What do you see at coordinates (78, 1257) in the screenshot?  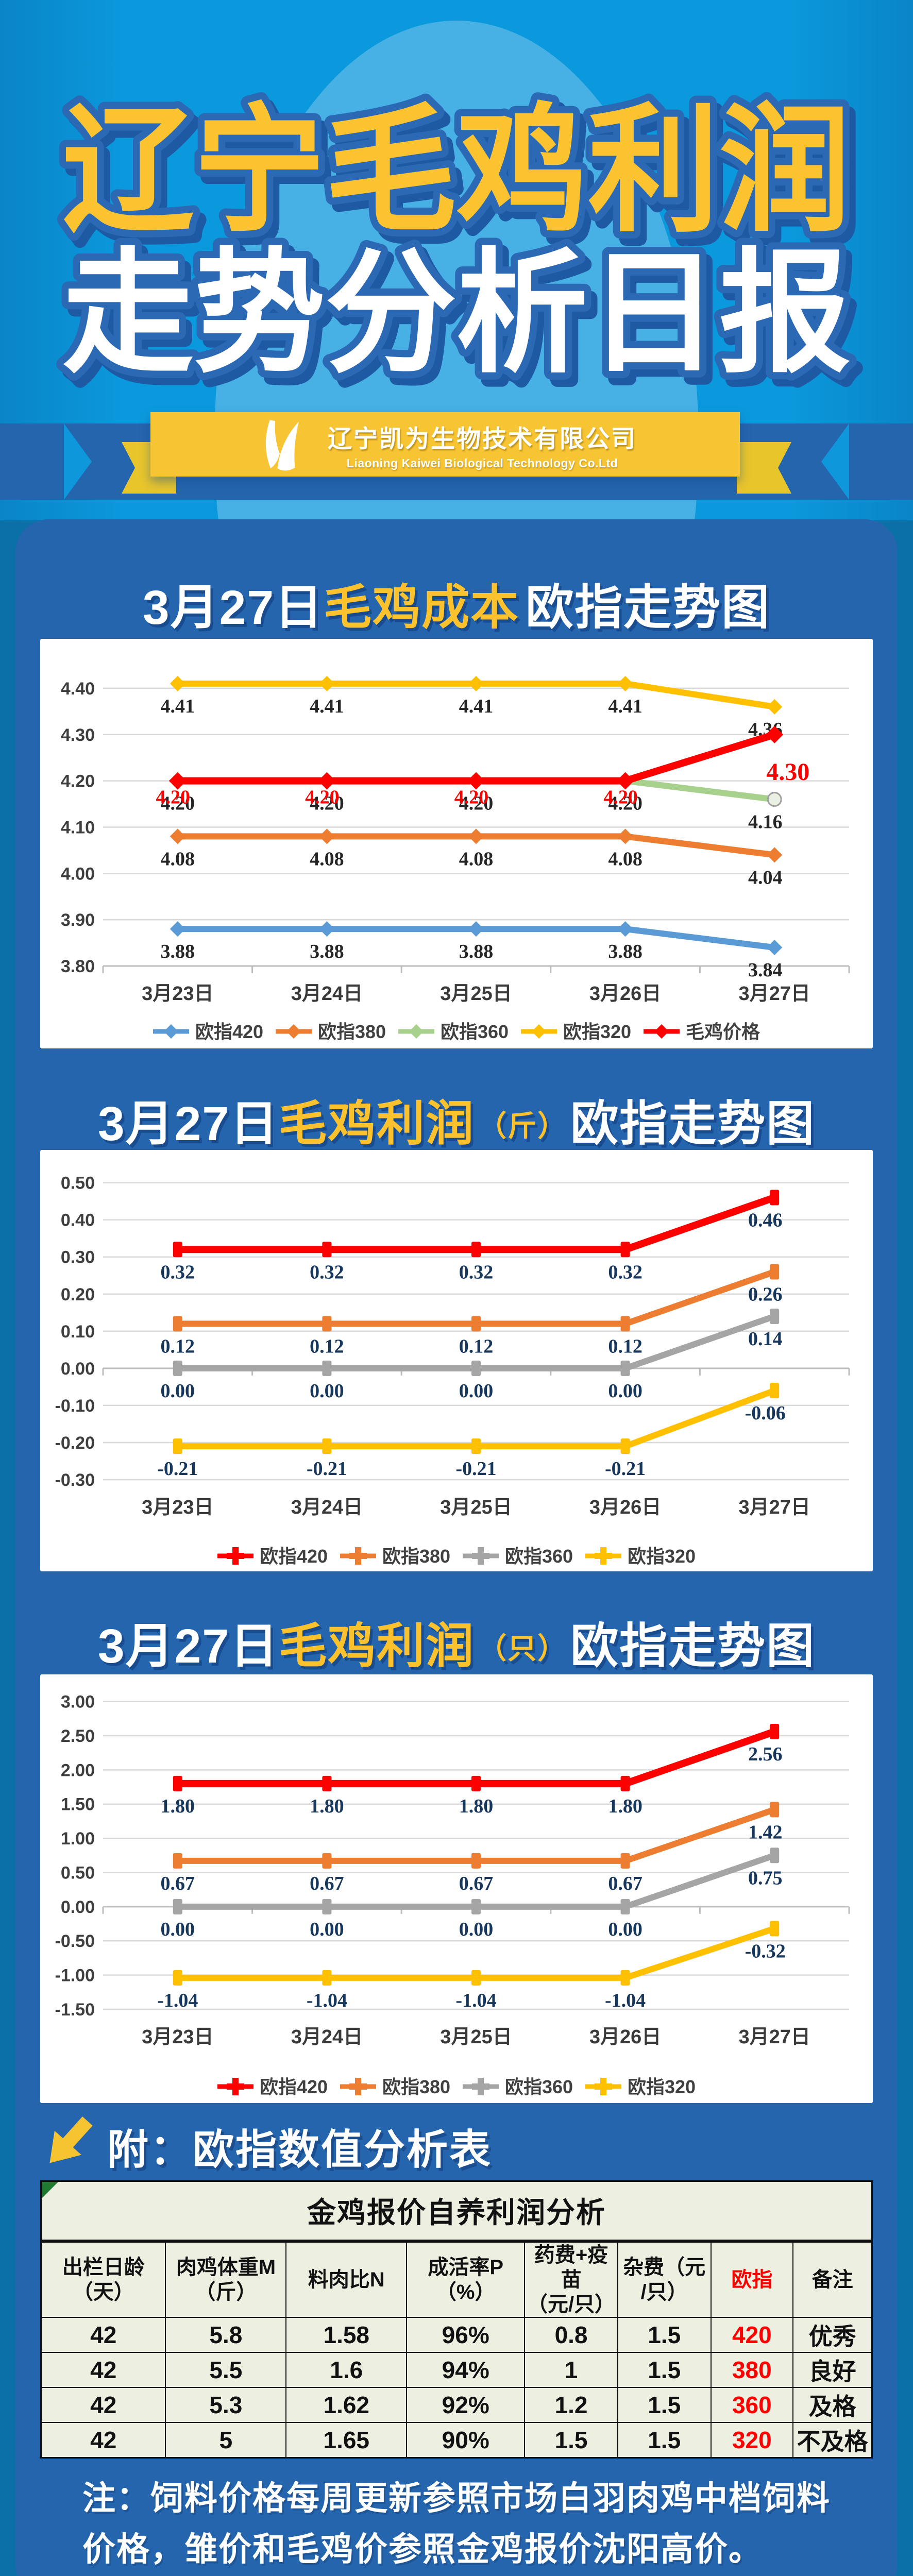 I see `svg-text: 0.30` at bounding box center [78, 1257].